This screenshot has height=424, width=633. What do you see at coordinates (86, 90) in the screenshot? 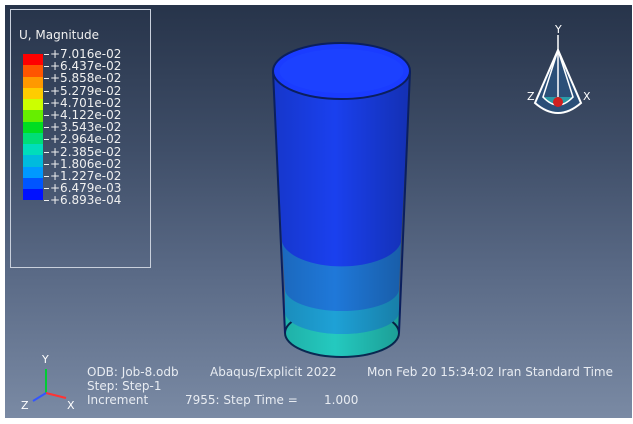
I see `legend-value: +5.279e-02` at bounding box center [86, 90].